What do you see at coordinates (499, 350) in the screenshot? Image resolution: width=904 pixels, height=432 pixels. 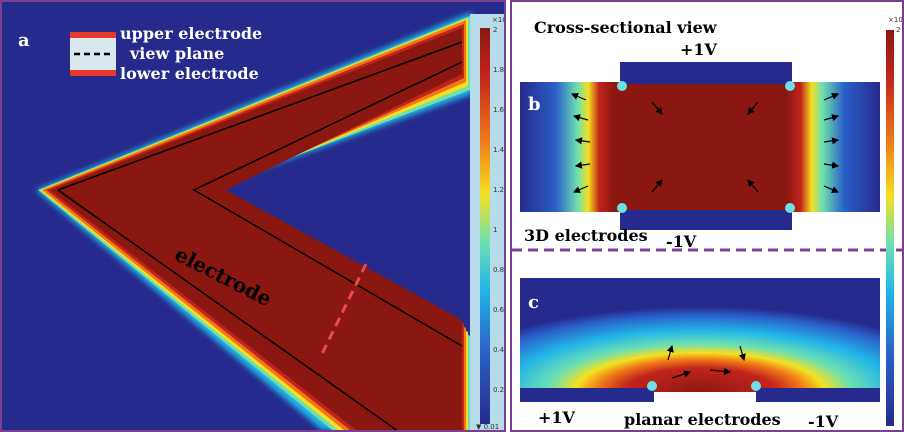 I see `colorbar-a-tick: 0.4` at bounding box center [499, 350].